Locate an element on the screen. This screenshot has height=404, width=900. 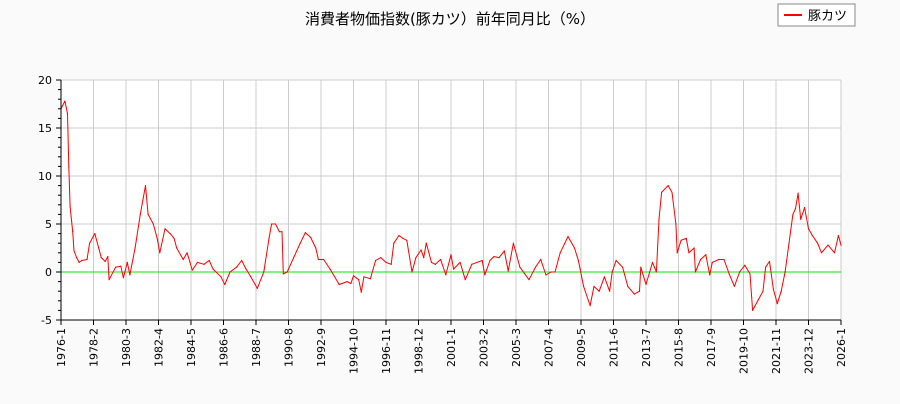
y-tick-label: 10 is located at coordinates (45, 176).